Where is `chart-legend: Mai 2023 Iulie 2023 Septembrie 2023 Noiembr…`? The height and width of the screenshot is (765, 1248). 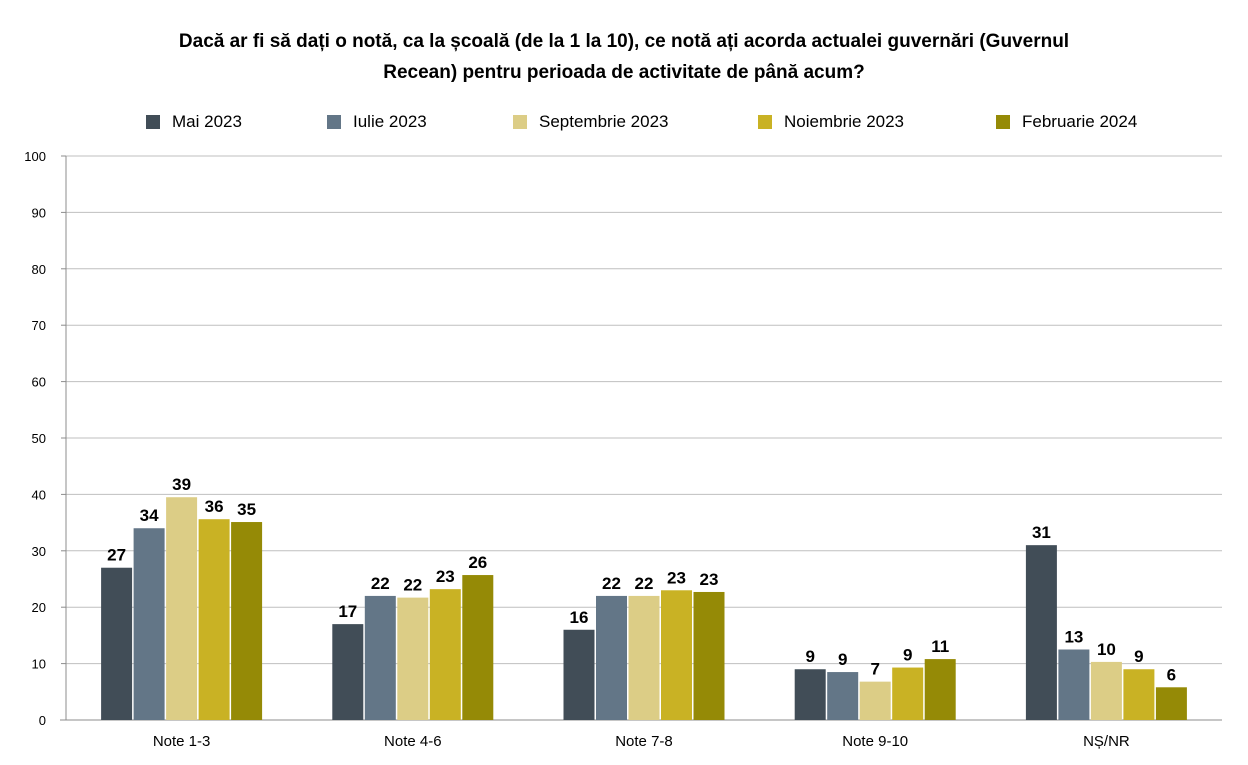 chart-legend: Mai 2023 Iulie 2023 Septembrie 2023 Noiembr… is located at coordinates (624, 124).